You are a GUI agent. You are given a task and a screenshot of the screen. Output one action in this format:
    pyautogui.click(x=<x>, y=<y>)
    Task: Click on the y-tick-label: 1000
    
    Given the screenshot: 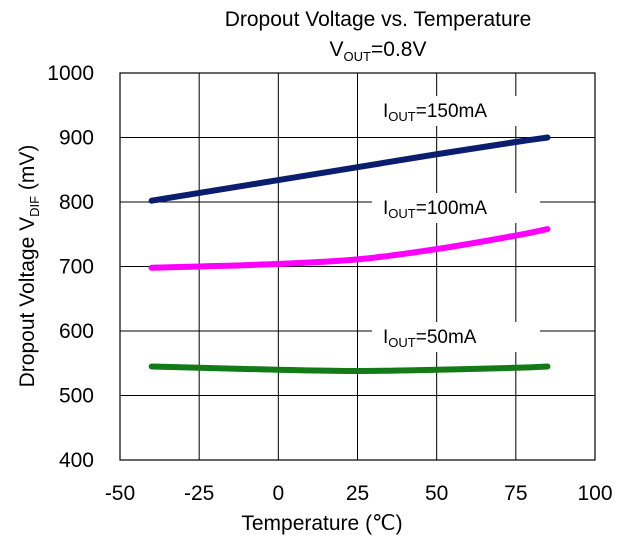 What is the action you would take?
    pyautogui.click(x=70, y=73)
    